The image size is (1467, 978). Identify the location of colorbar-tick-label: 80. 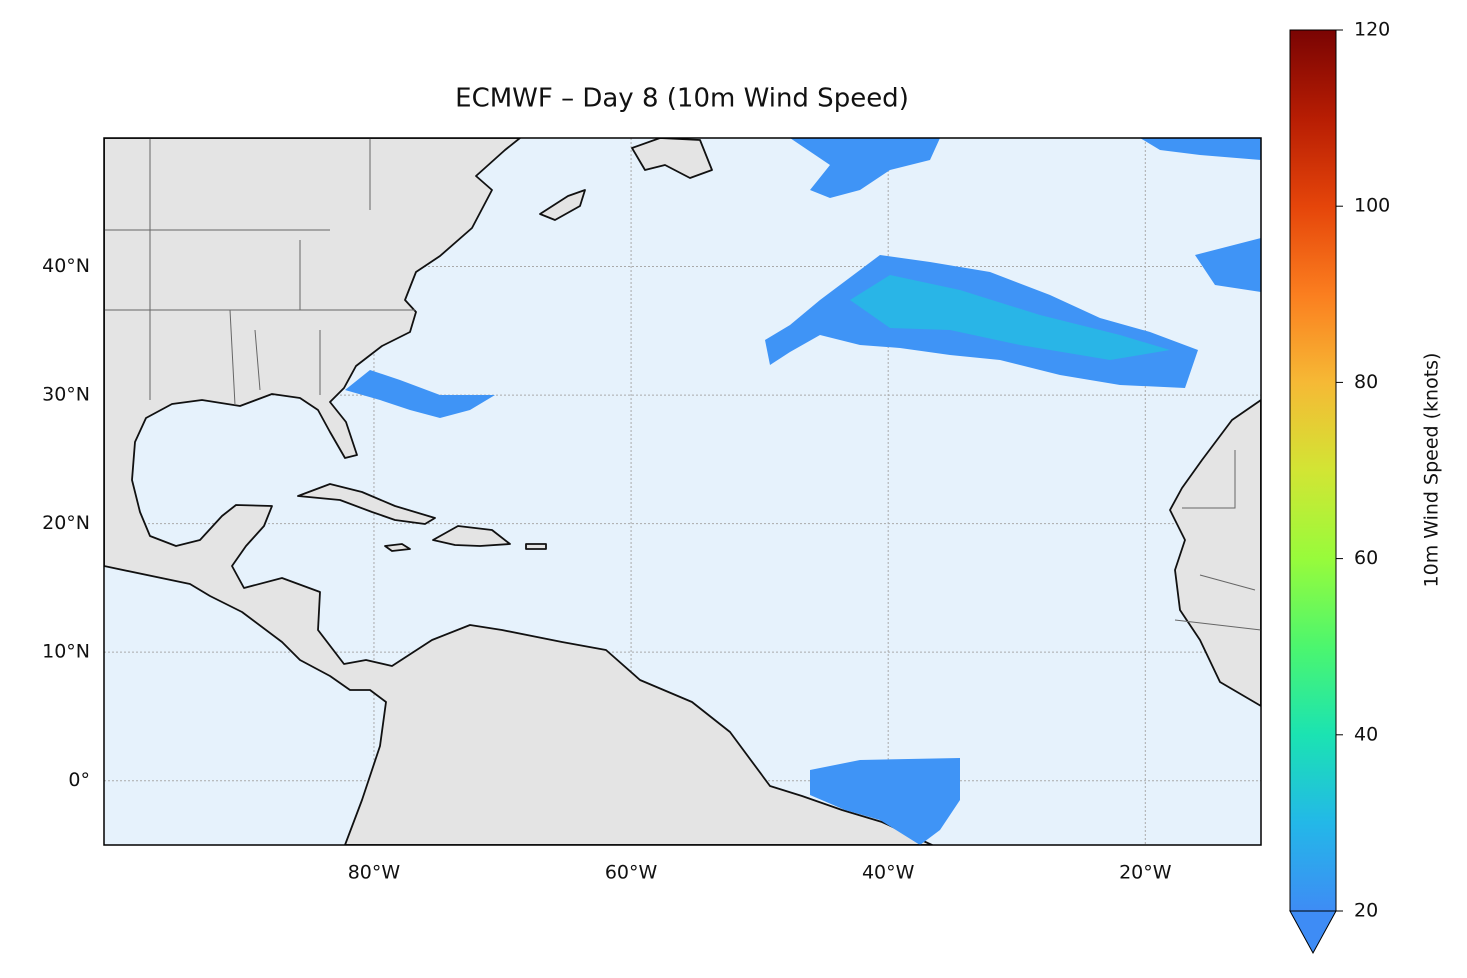
(1366, 382).